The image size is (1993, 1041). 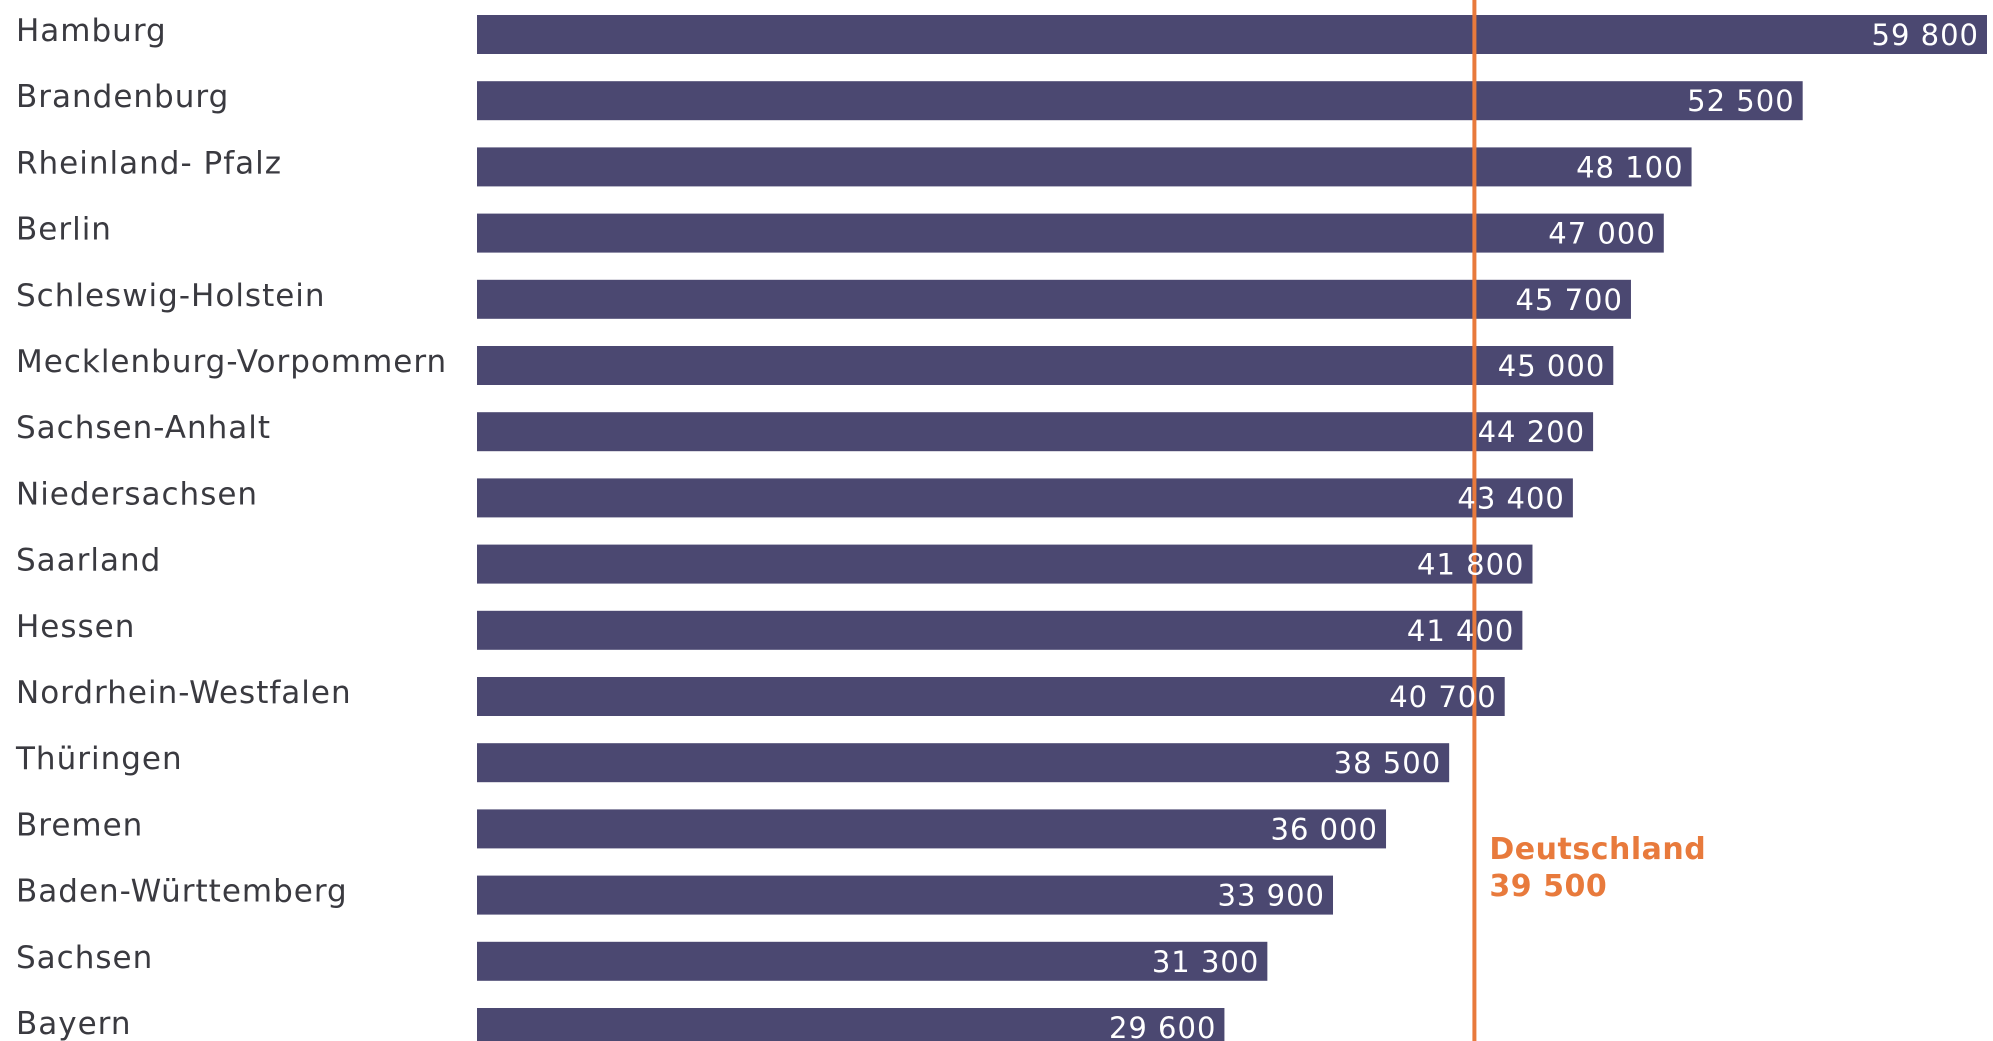 I want to click on value-label-bremen: 36 000, so click(x=1324, y=829).